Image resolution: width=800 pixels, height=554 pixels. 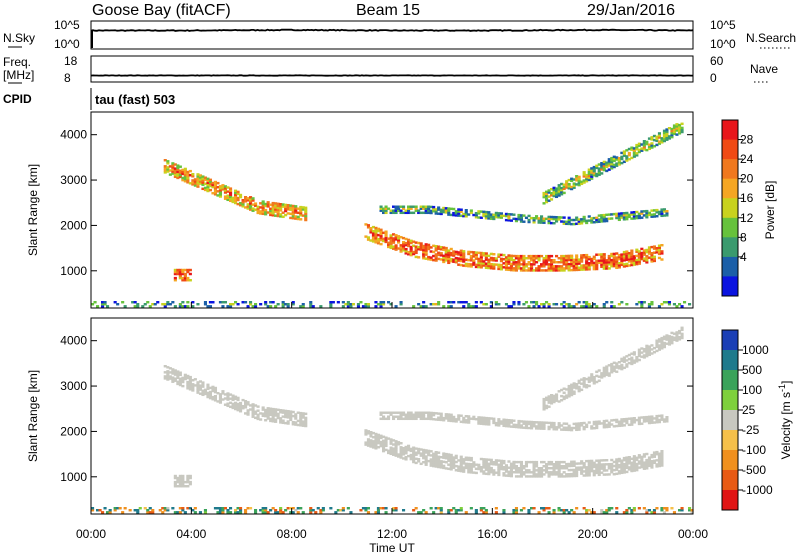 What do you see at coordinates (73, 431) in the screenshot?
I see `ytick-label: 2000` at bounding box center [73, 431].